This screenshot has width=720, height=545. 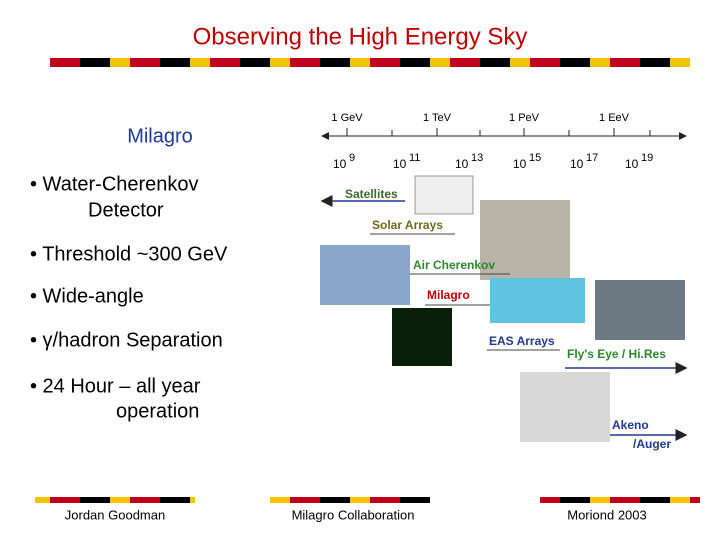 What do you see at coordinates (353, 514) in the screenshot?
I see `footer-text: Milagro Collaboration` at bounding box center [353, 514].